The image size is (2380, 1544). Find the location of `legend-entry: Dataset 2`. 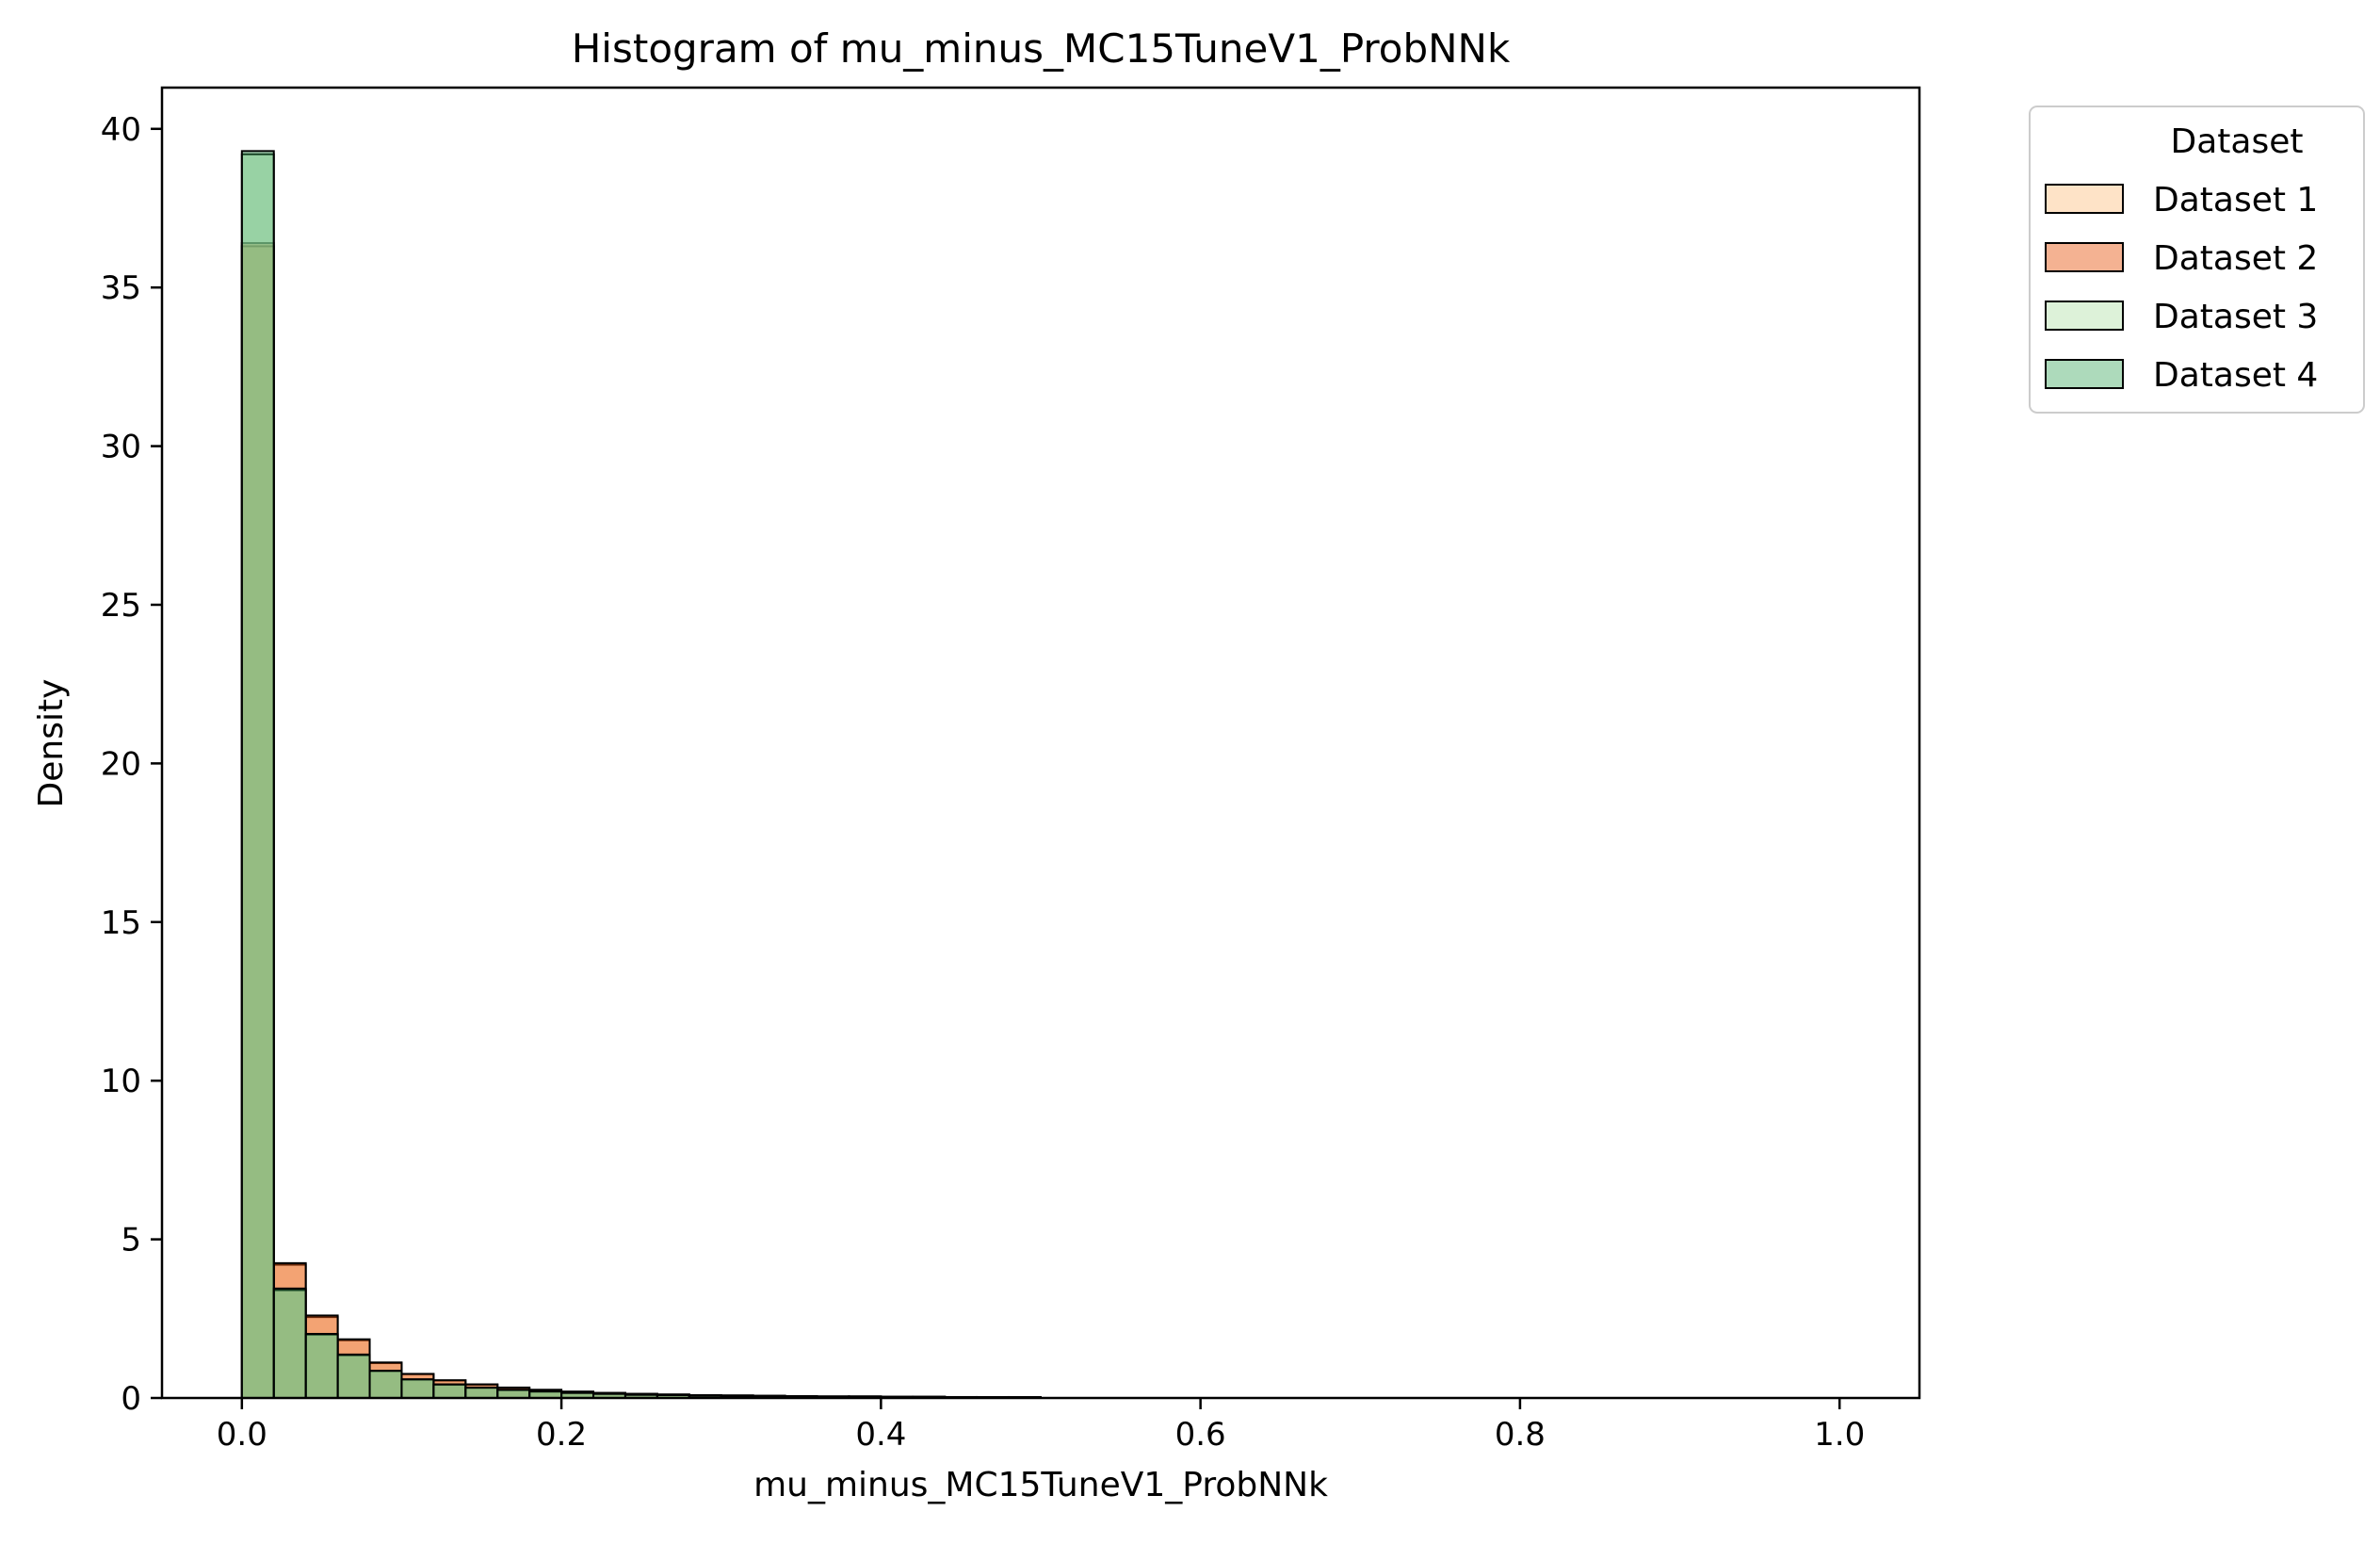

legend-entry: Dataset 2 is located at coordinates (2181, 259).